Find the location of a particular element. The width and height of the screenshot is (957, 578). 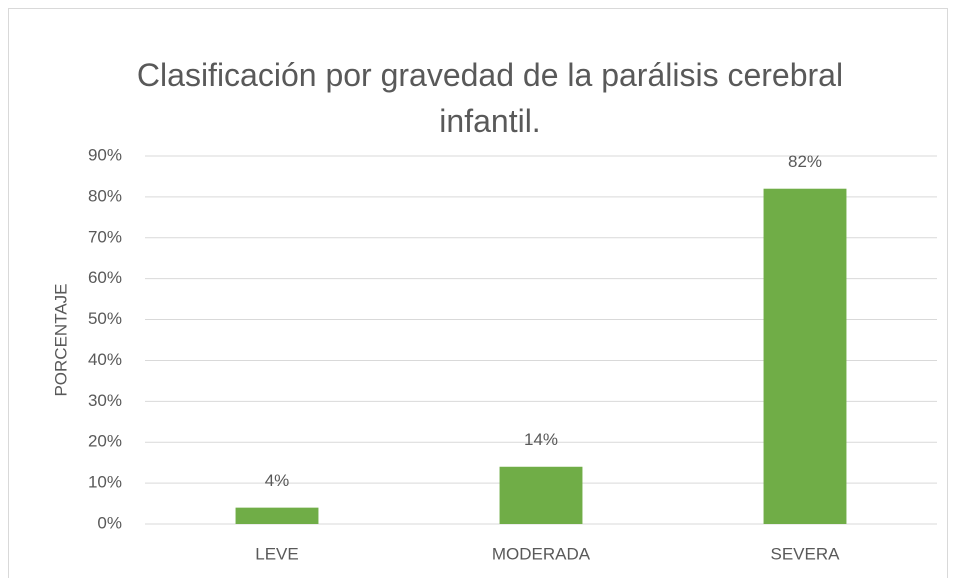

data-label: 82% is located at coordinates (805, 161).